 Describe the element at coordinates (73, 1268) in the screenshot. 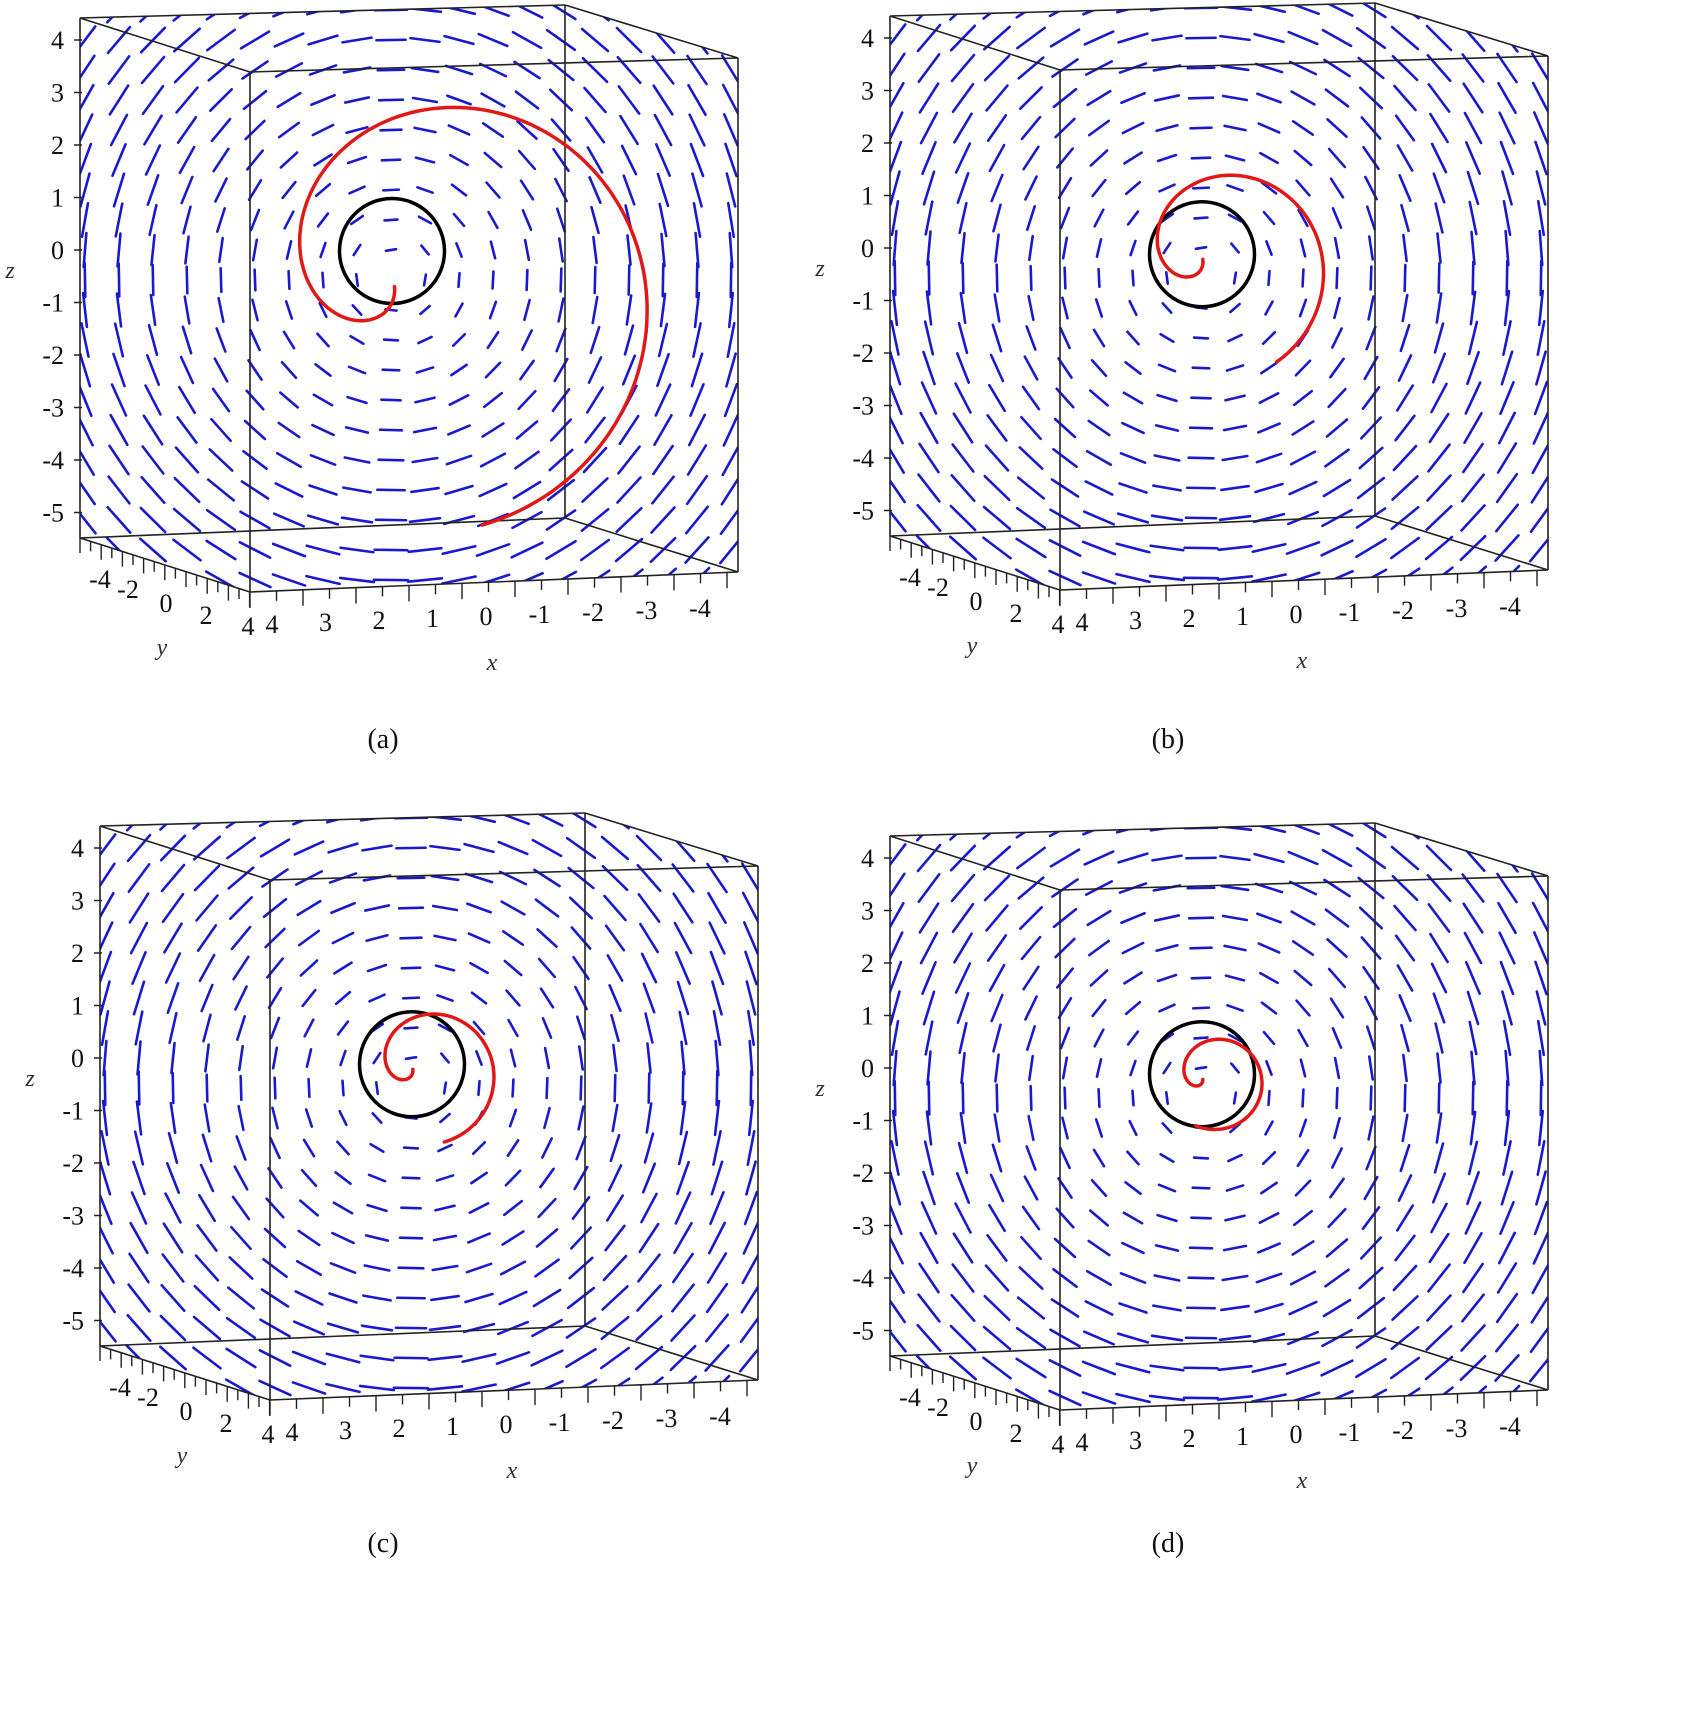

I see `z-tick-label: -4` at that location.